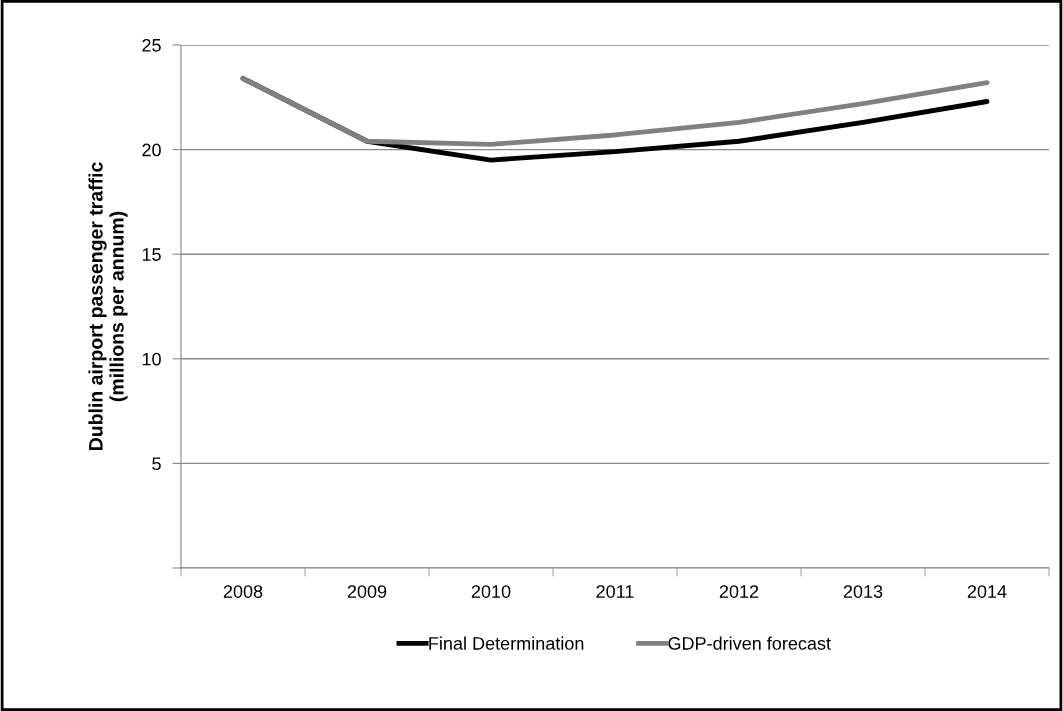 The width and height of the screenshot is (1063, 711). I want to click on y-tick-label: 5, so click(156, 464).